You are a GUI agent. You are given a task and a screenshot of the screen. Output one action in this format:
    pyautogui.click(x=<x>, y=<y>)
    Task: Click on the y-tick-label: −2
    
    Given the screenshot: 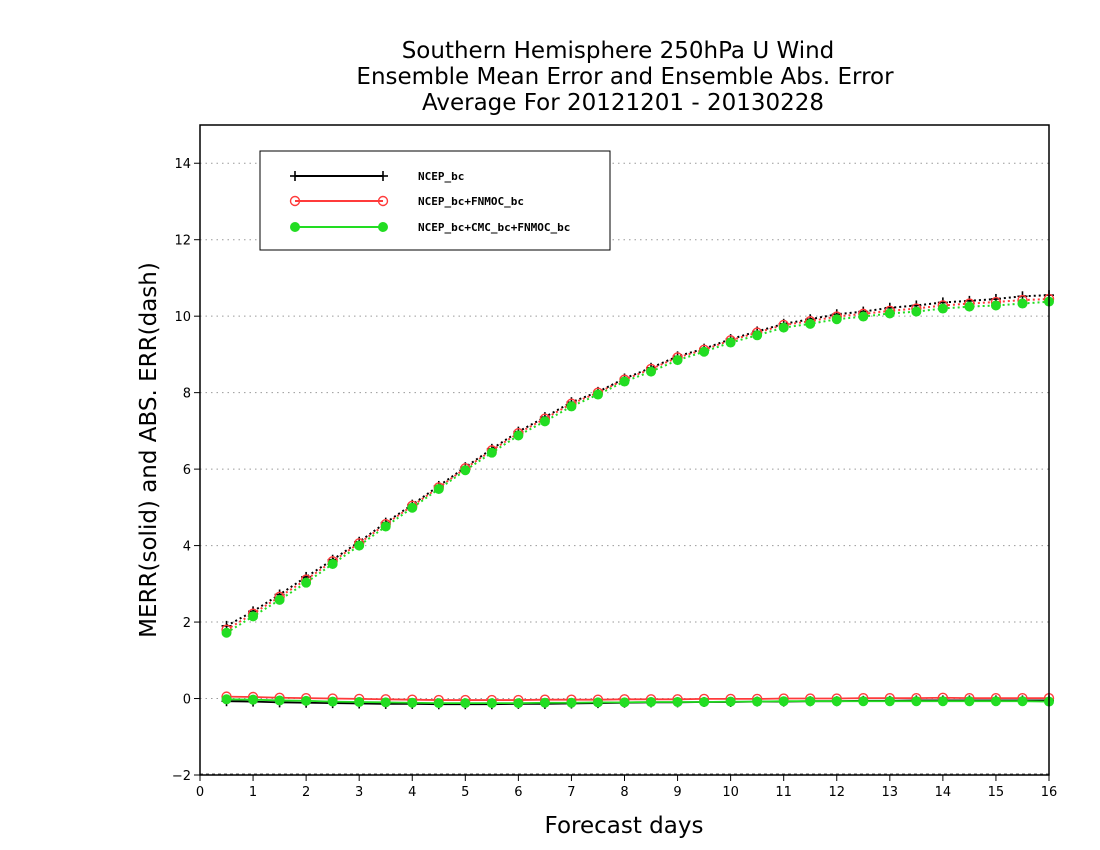 What is the action you would take?
    pyautogui.click(x=181, y=776)
    